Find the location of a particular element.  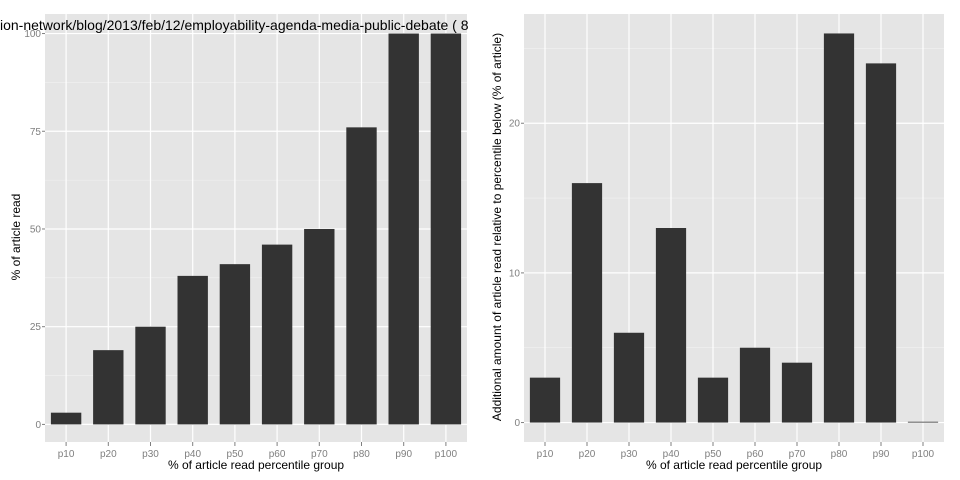

y-tick-label: 75 is located at coordinates (36, 132).